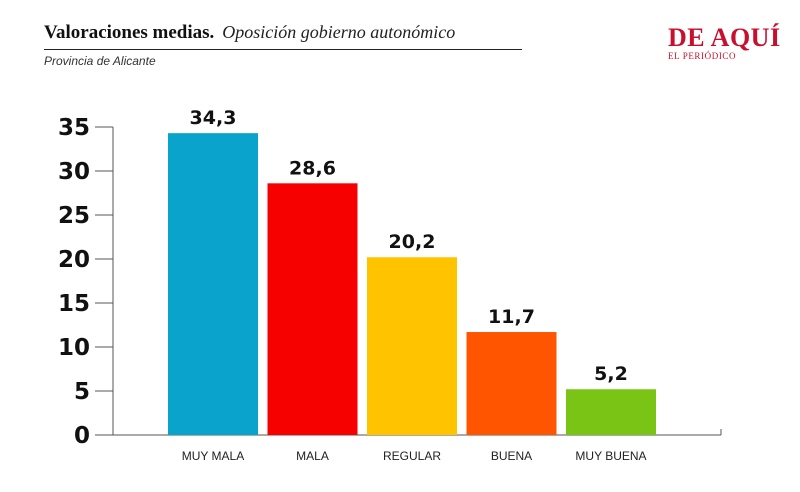 This screenshot has width=800, height=492. Describe the element at coordinates (213, 118) in the screenshot. I see `bar-value-label: 34,3` at that location.